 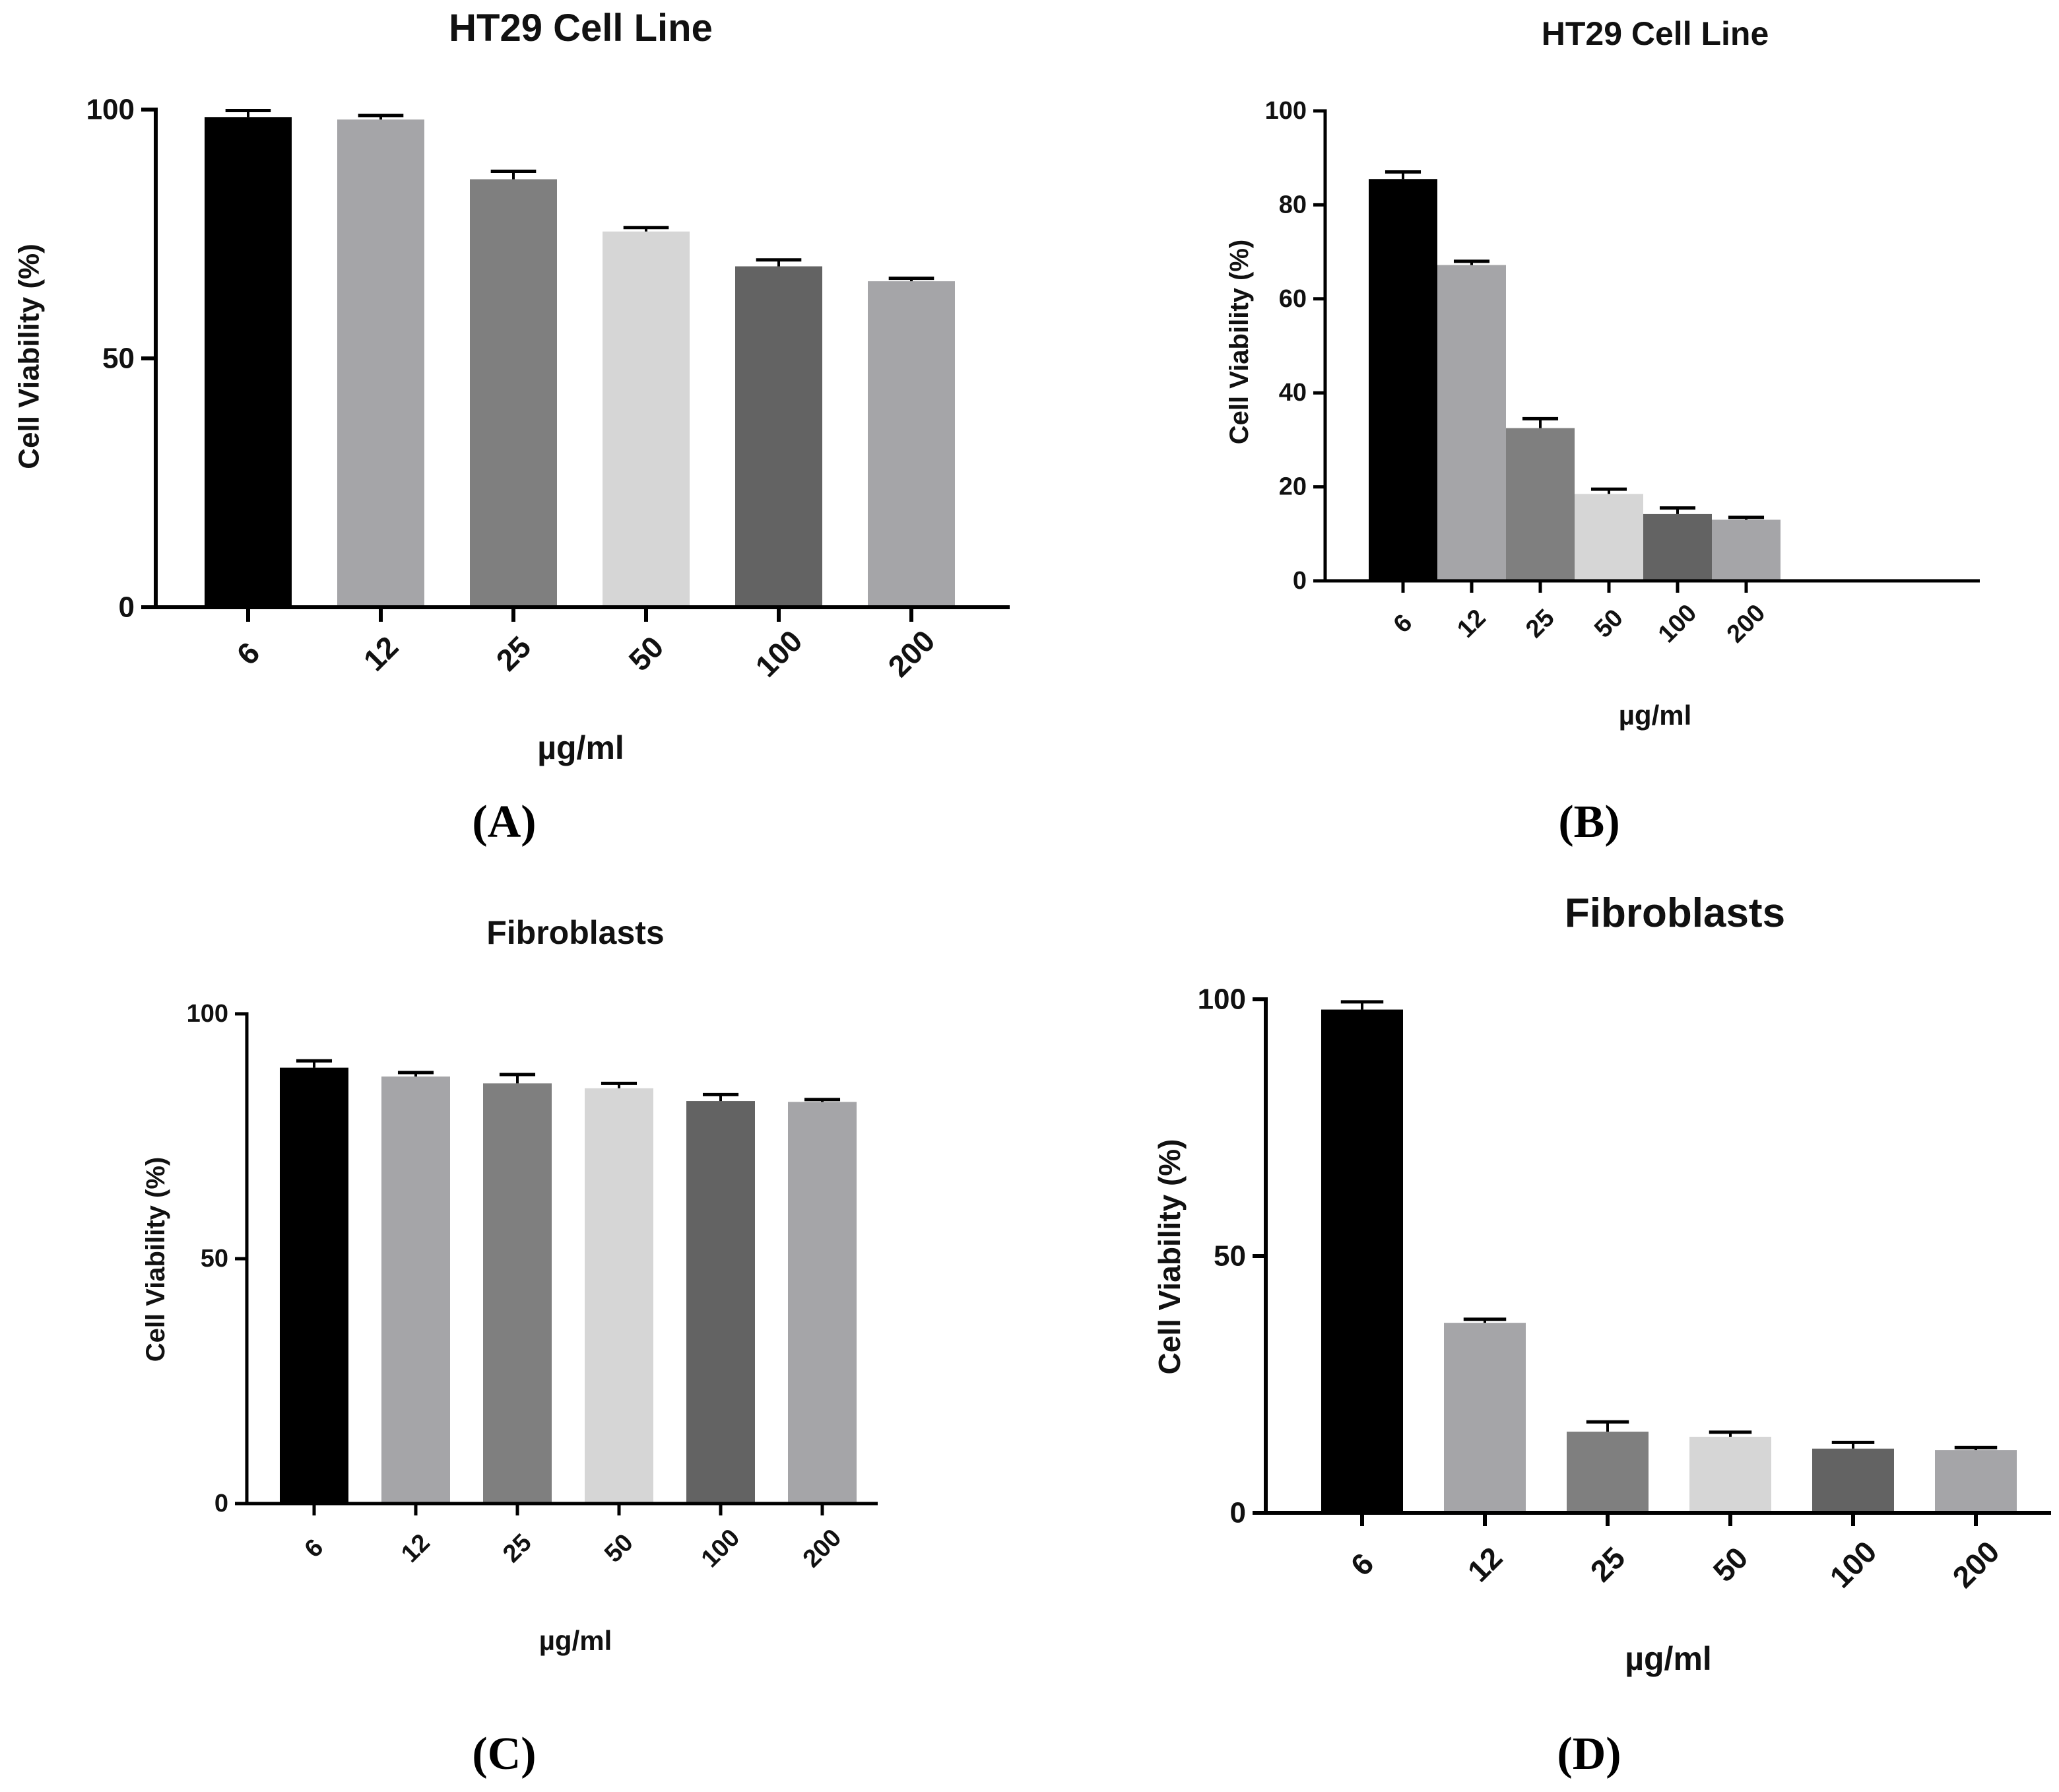 I want to click on y-tick-label: 60, so click(x=1293, y=299).